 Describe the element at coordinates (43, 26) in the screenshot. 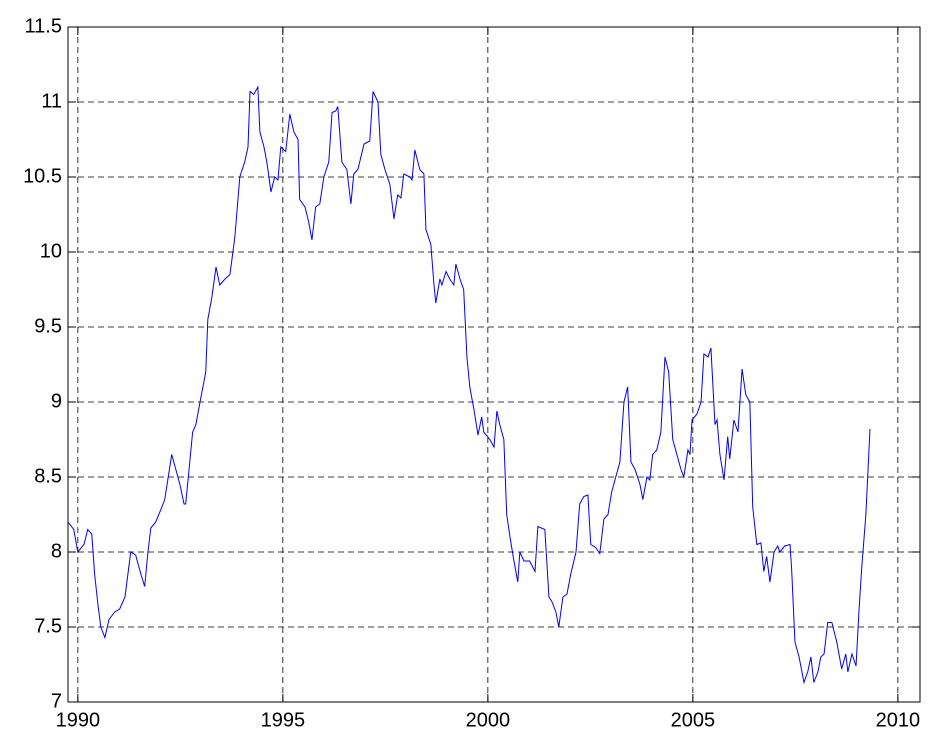

I see `y-tick-label: 11.5` at that location.